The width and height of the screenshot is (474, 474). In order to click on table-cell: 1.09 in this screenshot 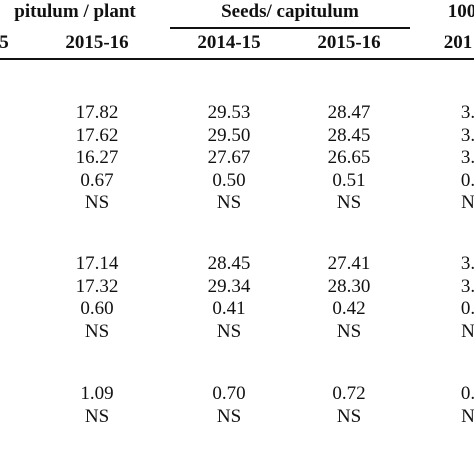, I will do `click(97, 393)`.